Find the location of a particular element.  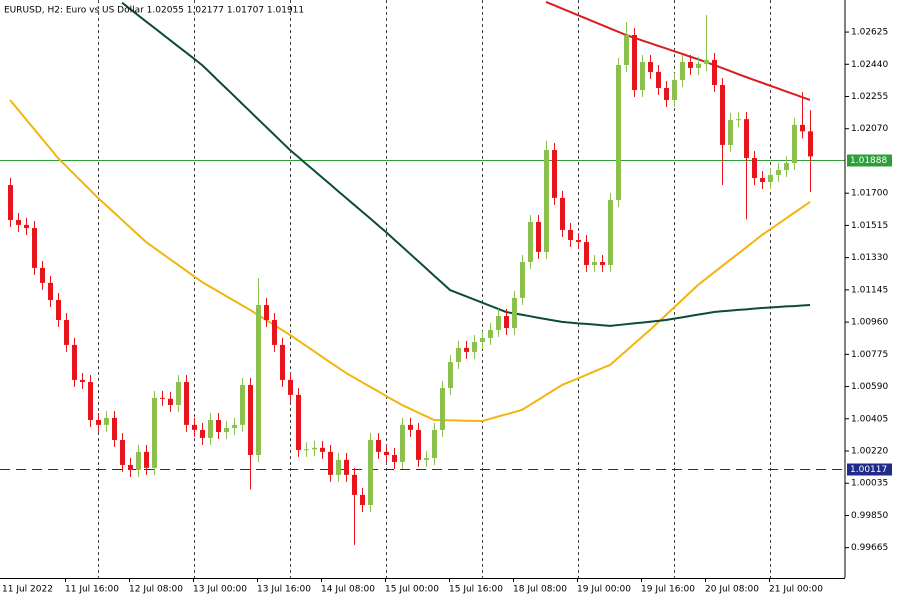

price-line-label: 1.01888 is located at coordinates (868, 161).